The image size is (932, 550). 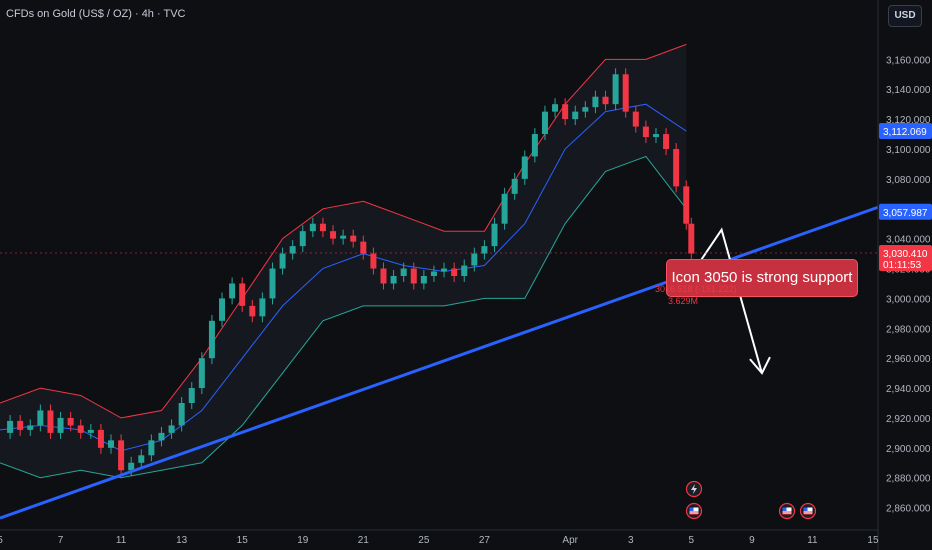 I want to click on price-marker-label: 3,030.410, so click(x=905, y=254).